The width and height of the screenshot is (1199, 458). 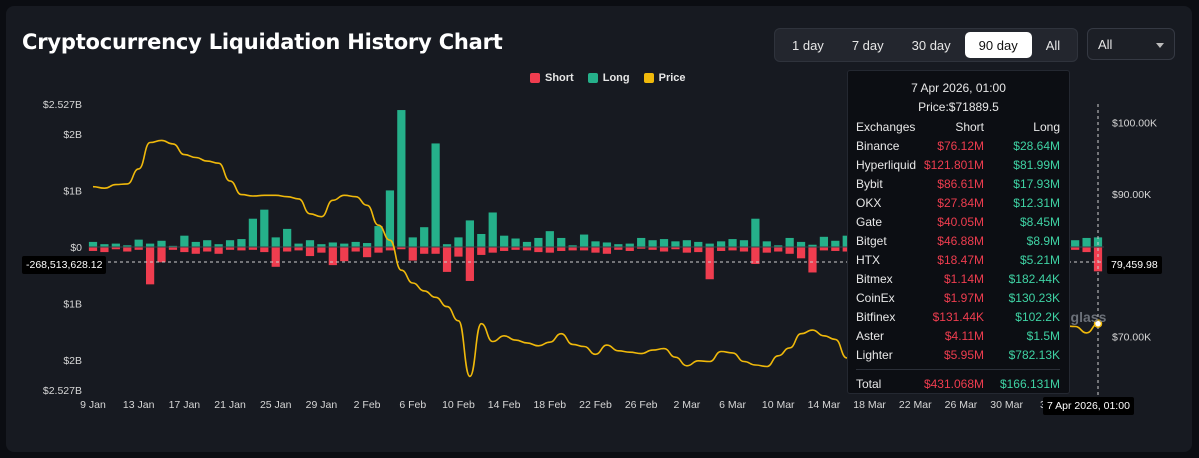 I want to click on range-7-day-button: 7 day, so click(x=867, y=45).